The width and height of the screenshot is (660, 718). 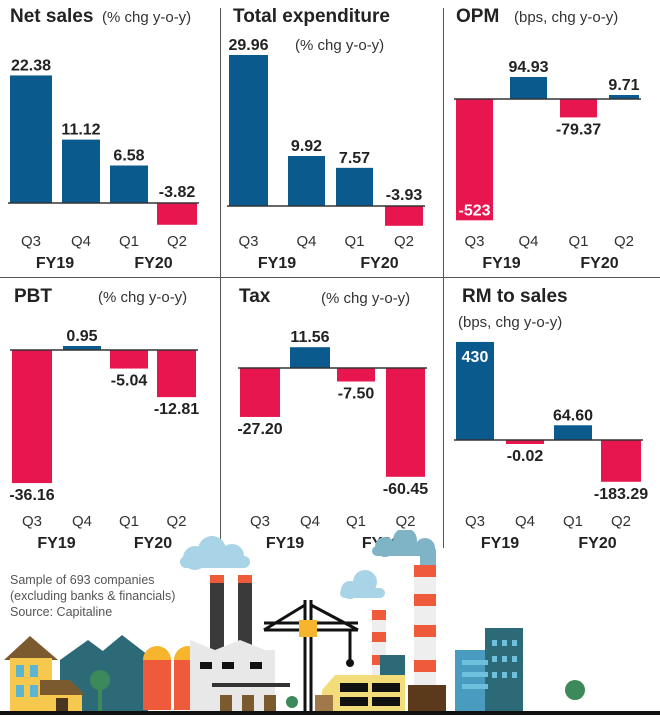 I want to click on data-label: 29.96, so click(x=248, y=45).